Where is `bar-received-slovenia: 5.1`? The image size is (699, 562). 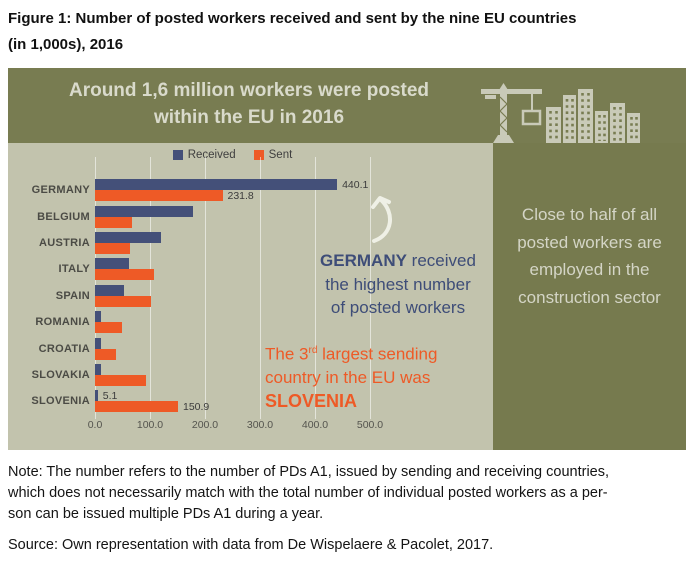
bar-received-slovenia: 5.1 is located at coordinates (106, 396).